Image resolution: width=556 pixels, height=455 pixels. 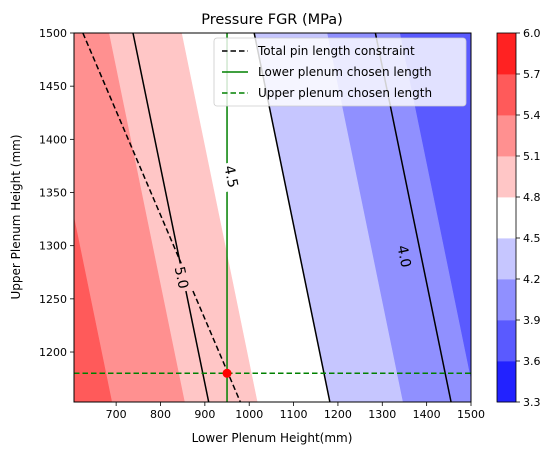 What do you see at coordinates (532, 74) in the screenshot?
I see `colorbar-tick-label: 5.7` at bounding box center [532, 74].